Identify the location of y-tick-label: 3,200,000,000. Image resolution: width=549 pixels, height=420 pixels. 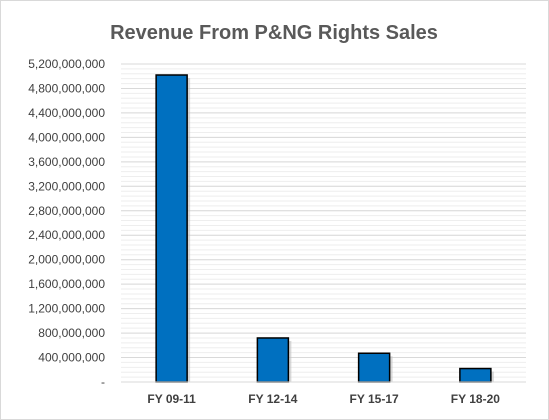
(66, 186).